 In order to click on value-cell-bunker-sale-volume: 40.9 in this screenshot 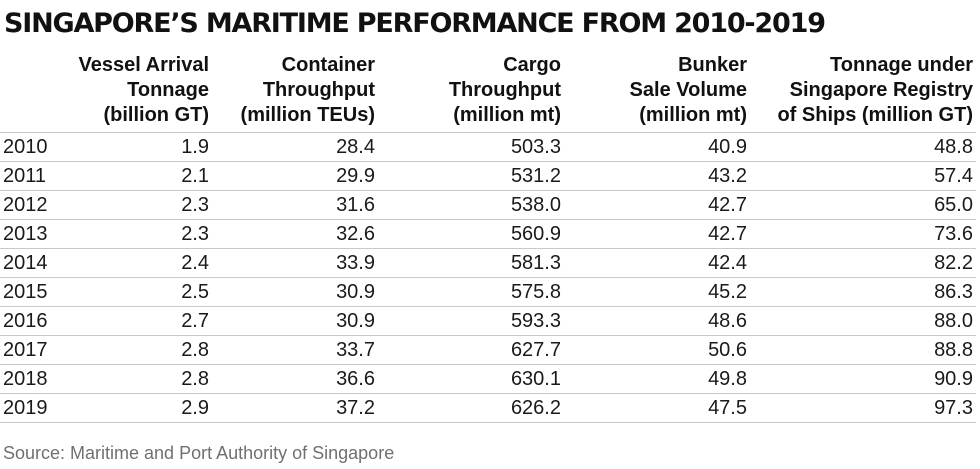, I will do `click(657, 147)`.